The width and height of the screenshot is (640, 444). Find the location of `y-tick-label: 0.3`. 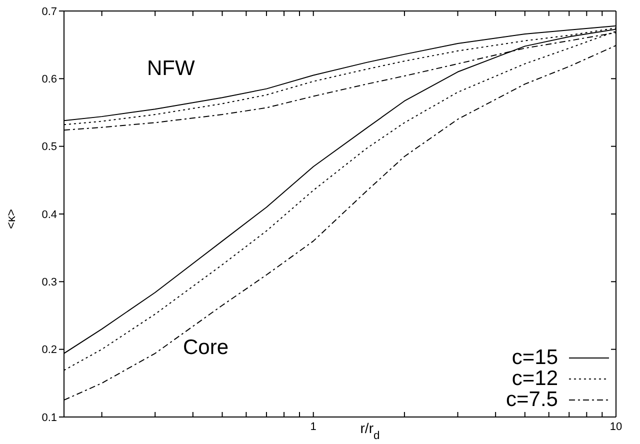

y-tick-label: 0.3 is located at coordinates (49, 282).